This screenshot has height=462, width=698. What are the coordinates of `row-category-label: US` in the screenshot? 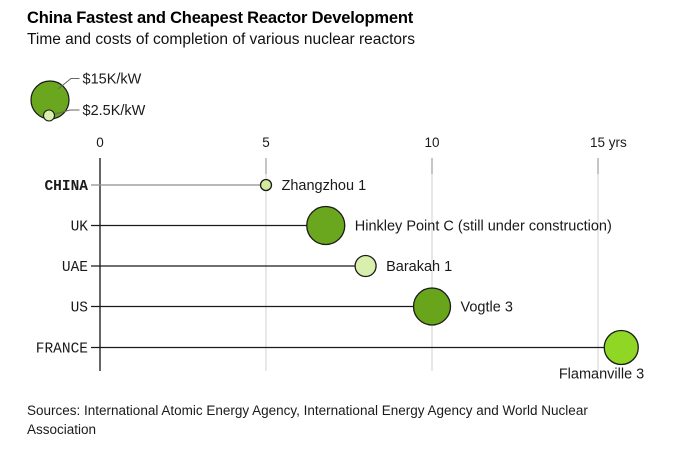 It's located at (79, 309).